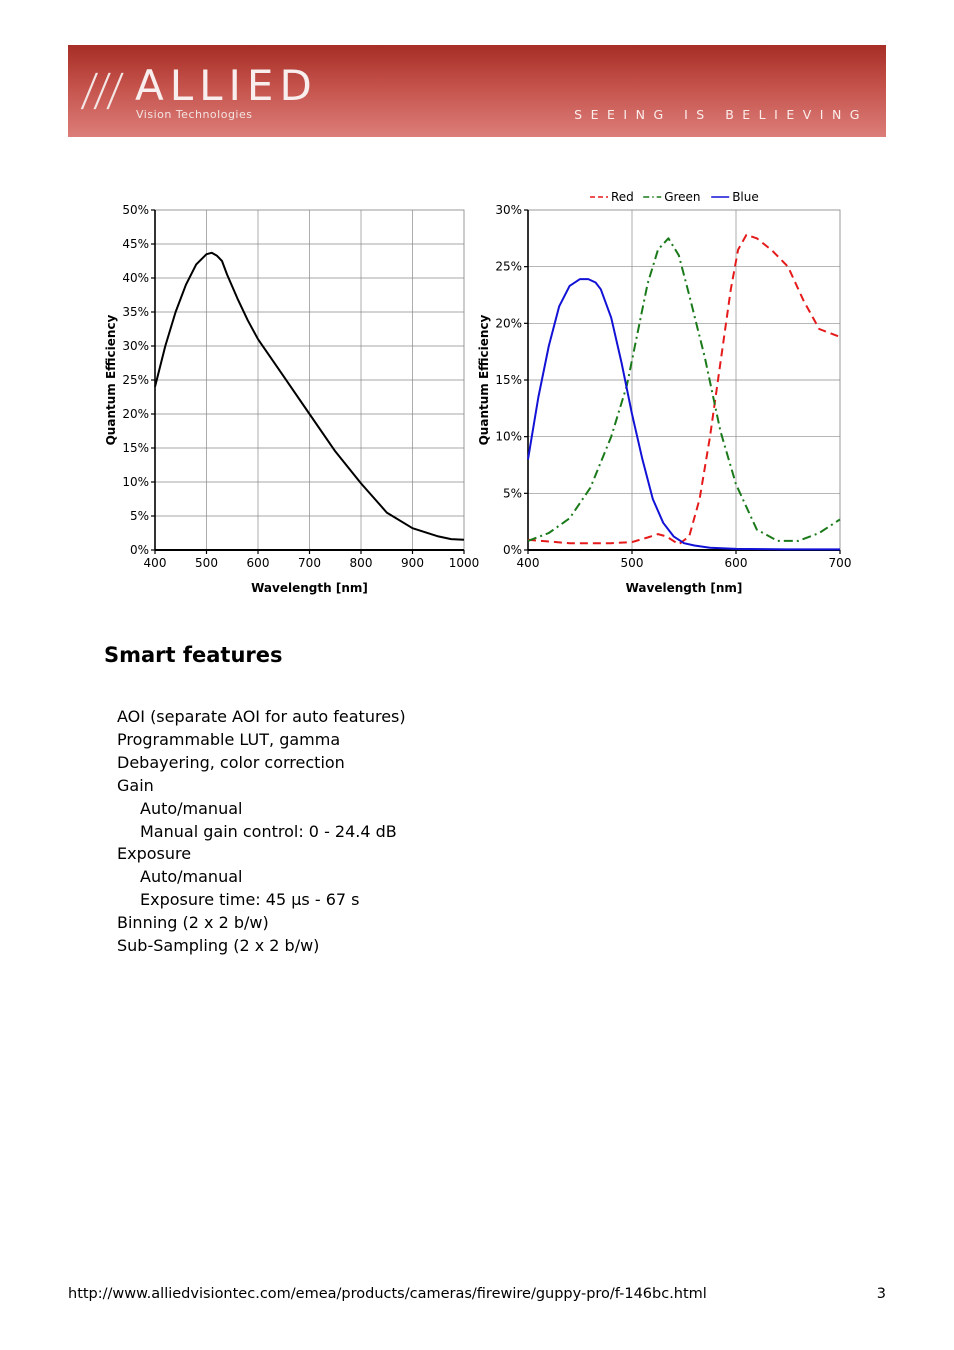 Image resolution: width=954 pixels, height=1350 pixels. I want to click on legend-label-red: Red, so click(622, 197).